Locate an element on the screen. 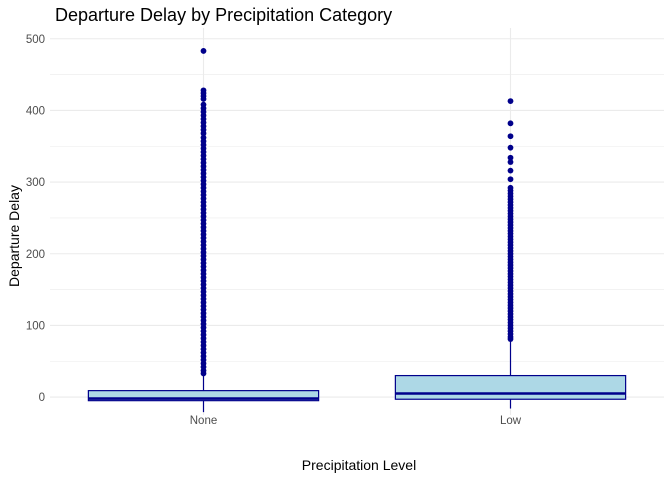  y-tick-label: 100 is located at coordinates (35, 326).